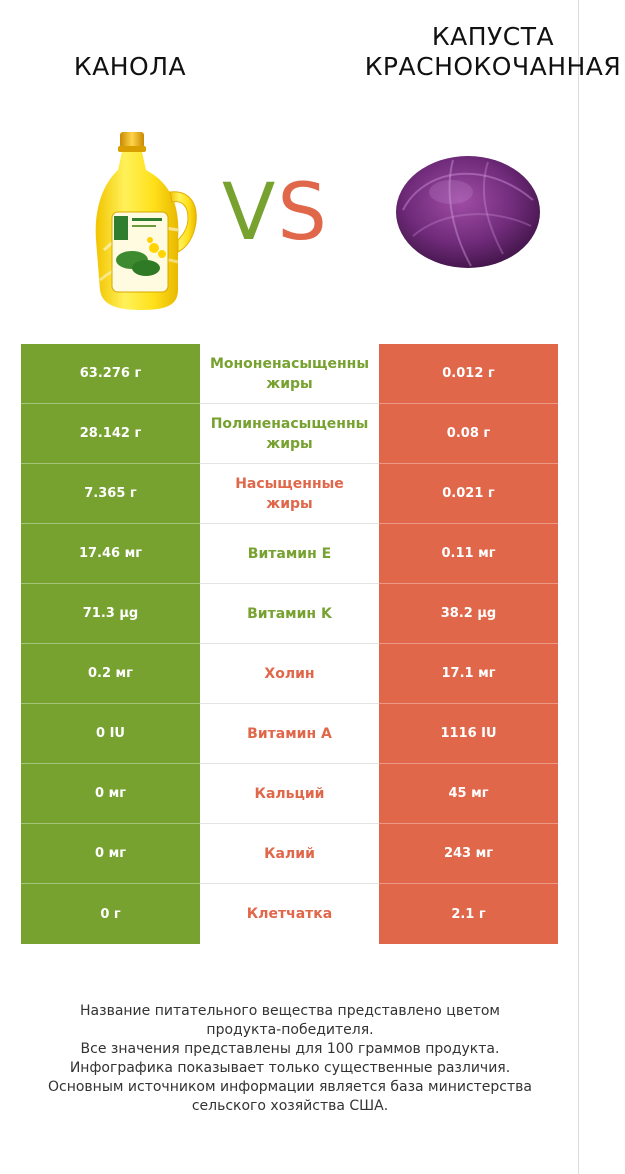  Describe the element at coordinates (290, 1030) in the screenshot. I see `footer-line: продукта-победителя.` at that location.